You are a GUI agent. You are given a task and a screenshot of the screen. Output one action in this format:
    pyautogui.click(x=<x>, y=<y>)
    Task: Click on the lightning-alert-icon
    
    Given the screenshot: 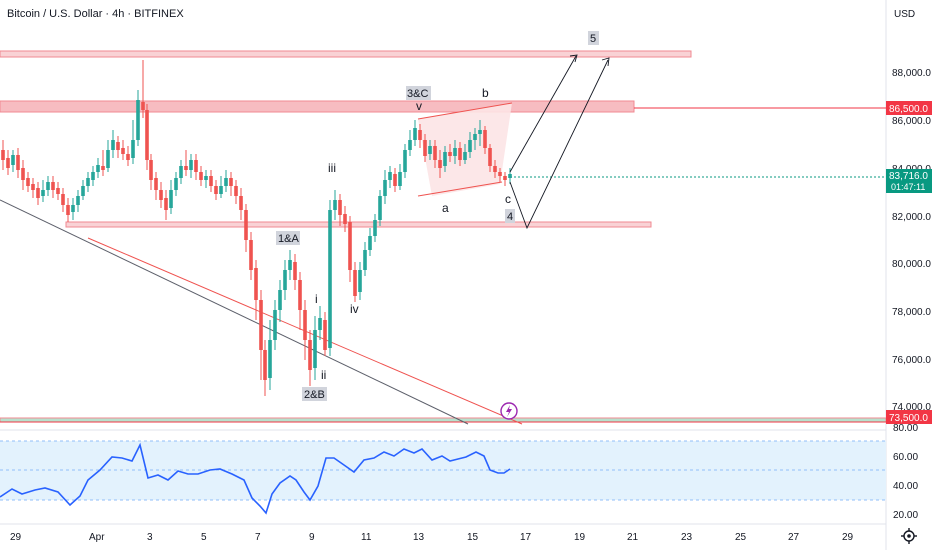 What is the action you would take?
    pyautogui.click(x=509, y=411)
    